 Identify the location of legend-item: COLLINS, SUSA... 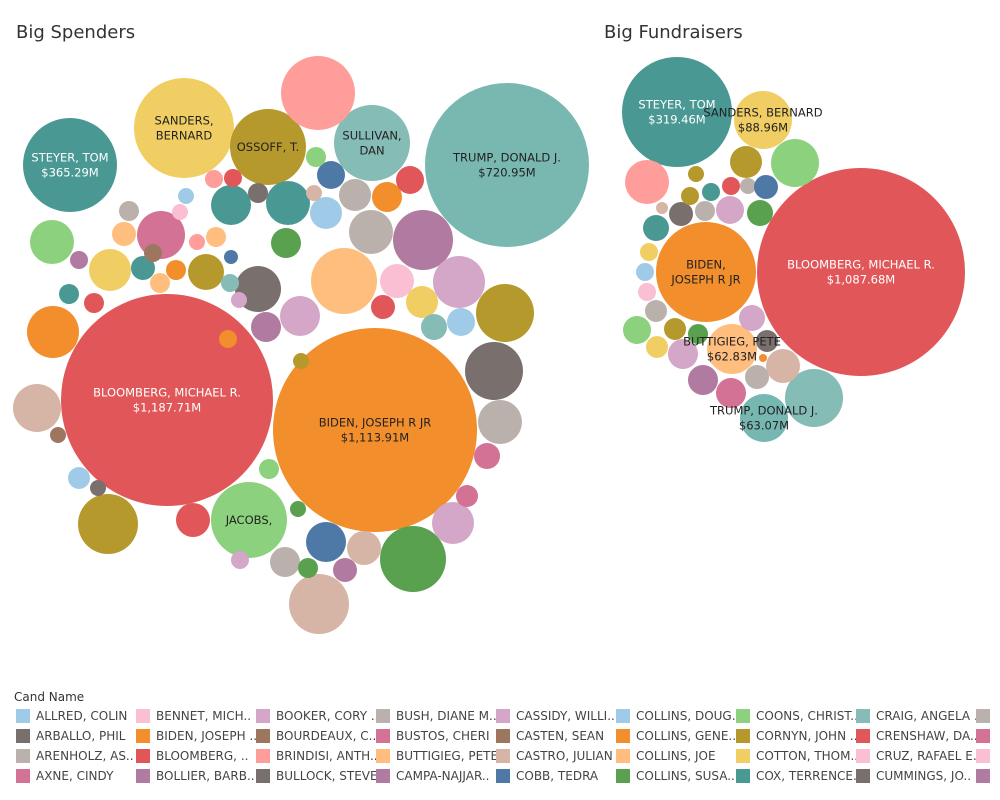
(675, 776).